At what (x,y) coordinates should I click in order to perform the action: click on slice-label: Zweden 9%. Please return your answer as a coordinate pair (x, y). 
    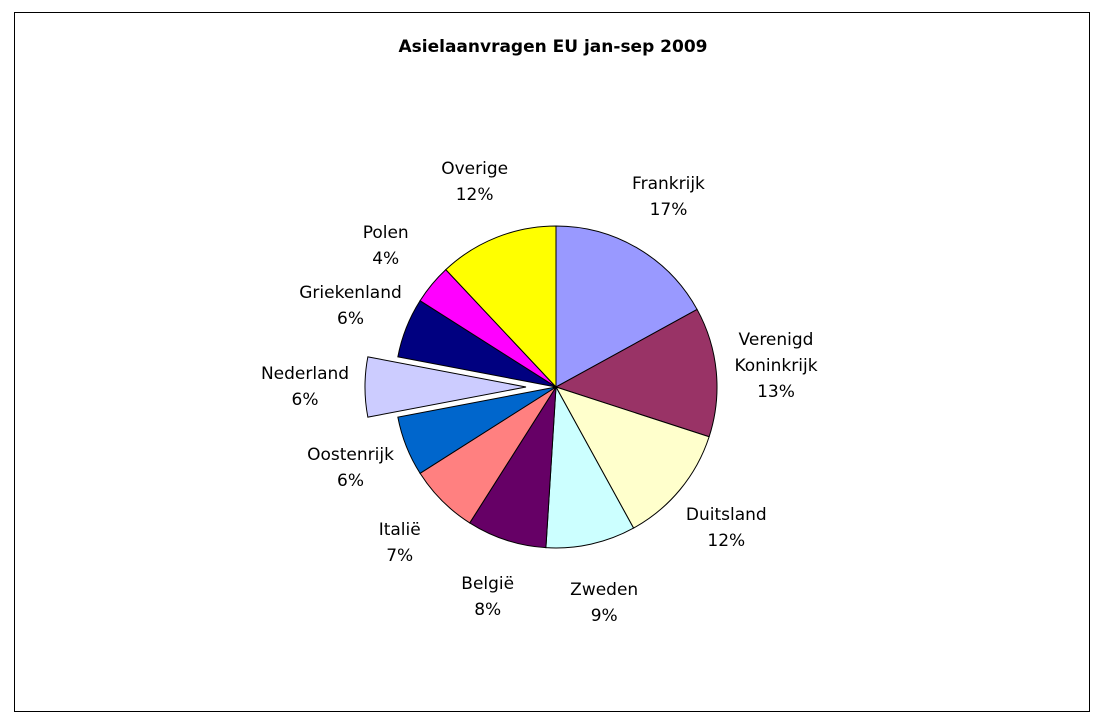
    Looking at the image, I should click on (604, 603).